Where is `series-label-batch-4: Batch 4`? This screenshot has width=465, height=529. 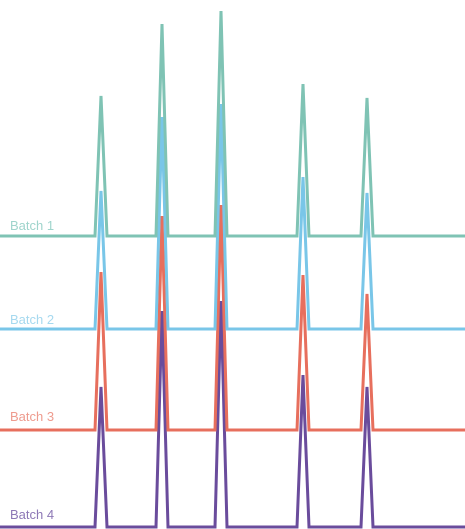 series-label-batch-4: Batch 4 is located at coordinates (32, 514).